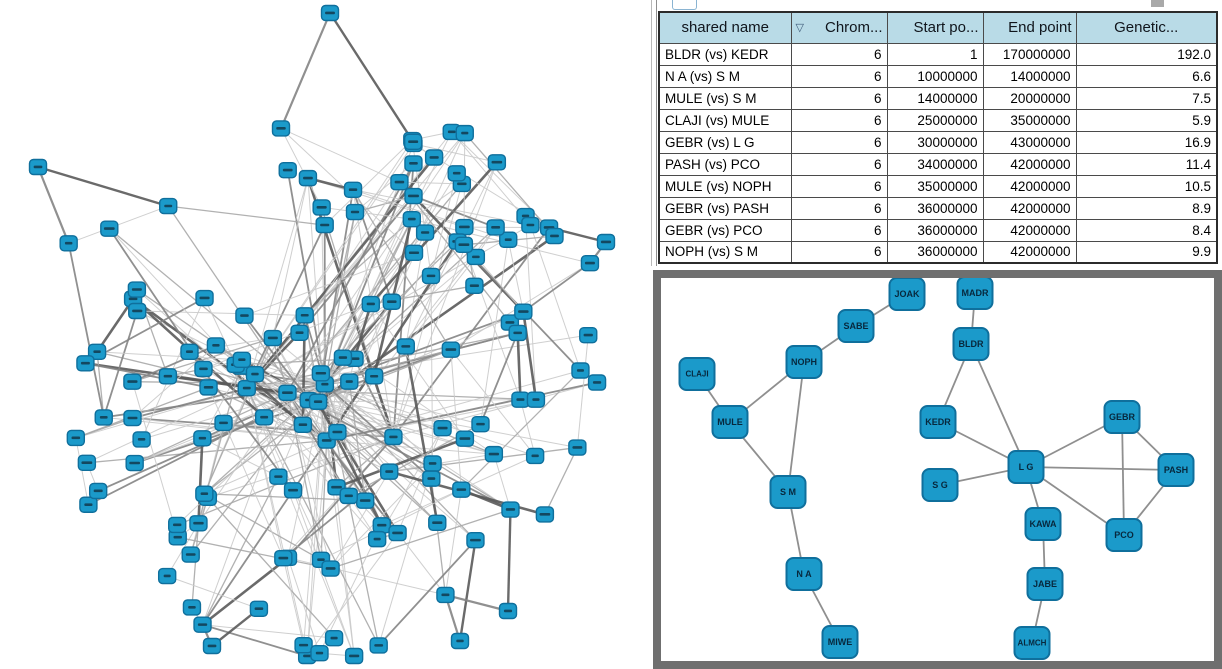 This screenshot has width=1222, height=669. What do you see at coordinates (998, 405) in the screenshot?
I see `network-edge-bldr-l-g` at bounding box center [998, 405].